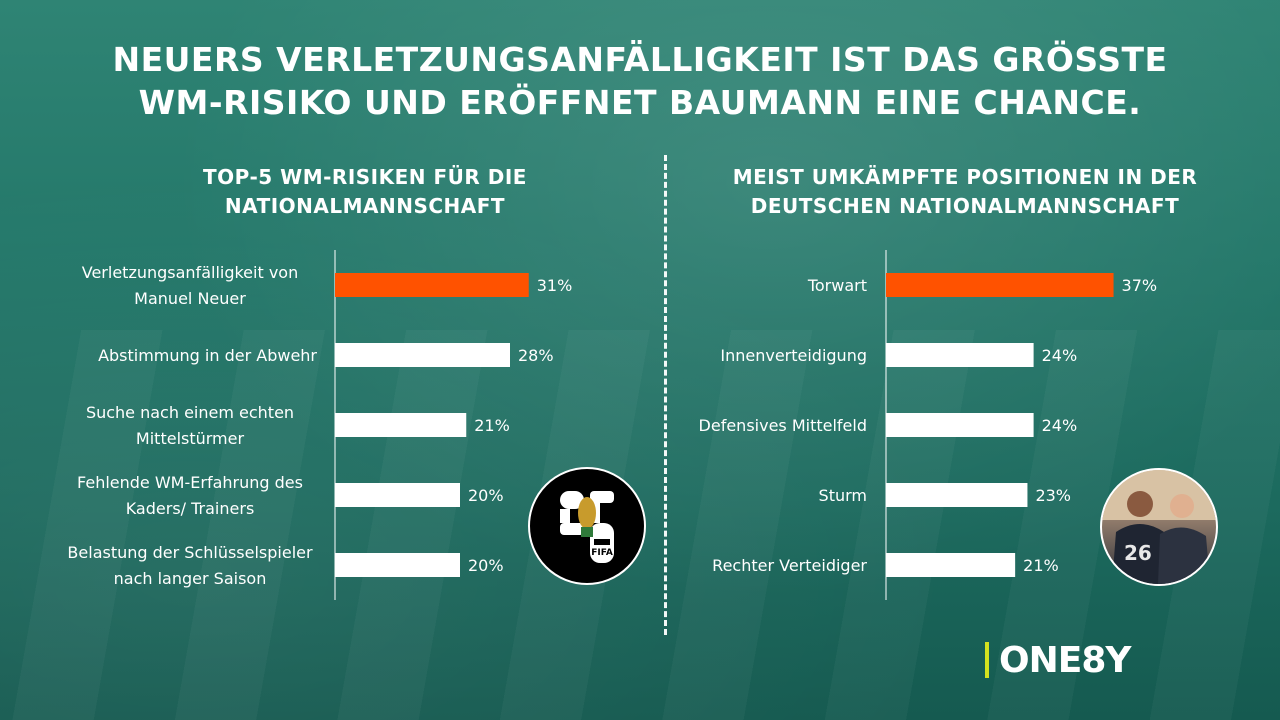 The height and width of the screenshot is (720, 1280). Describe the element at coordinates (665, 395) in the screenshot. I see `chart-divider` at that location.